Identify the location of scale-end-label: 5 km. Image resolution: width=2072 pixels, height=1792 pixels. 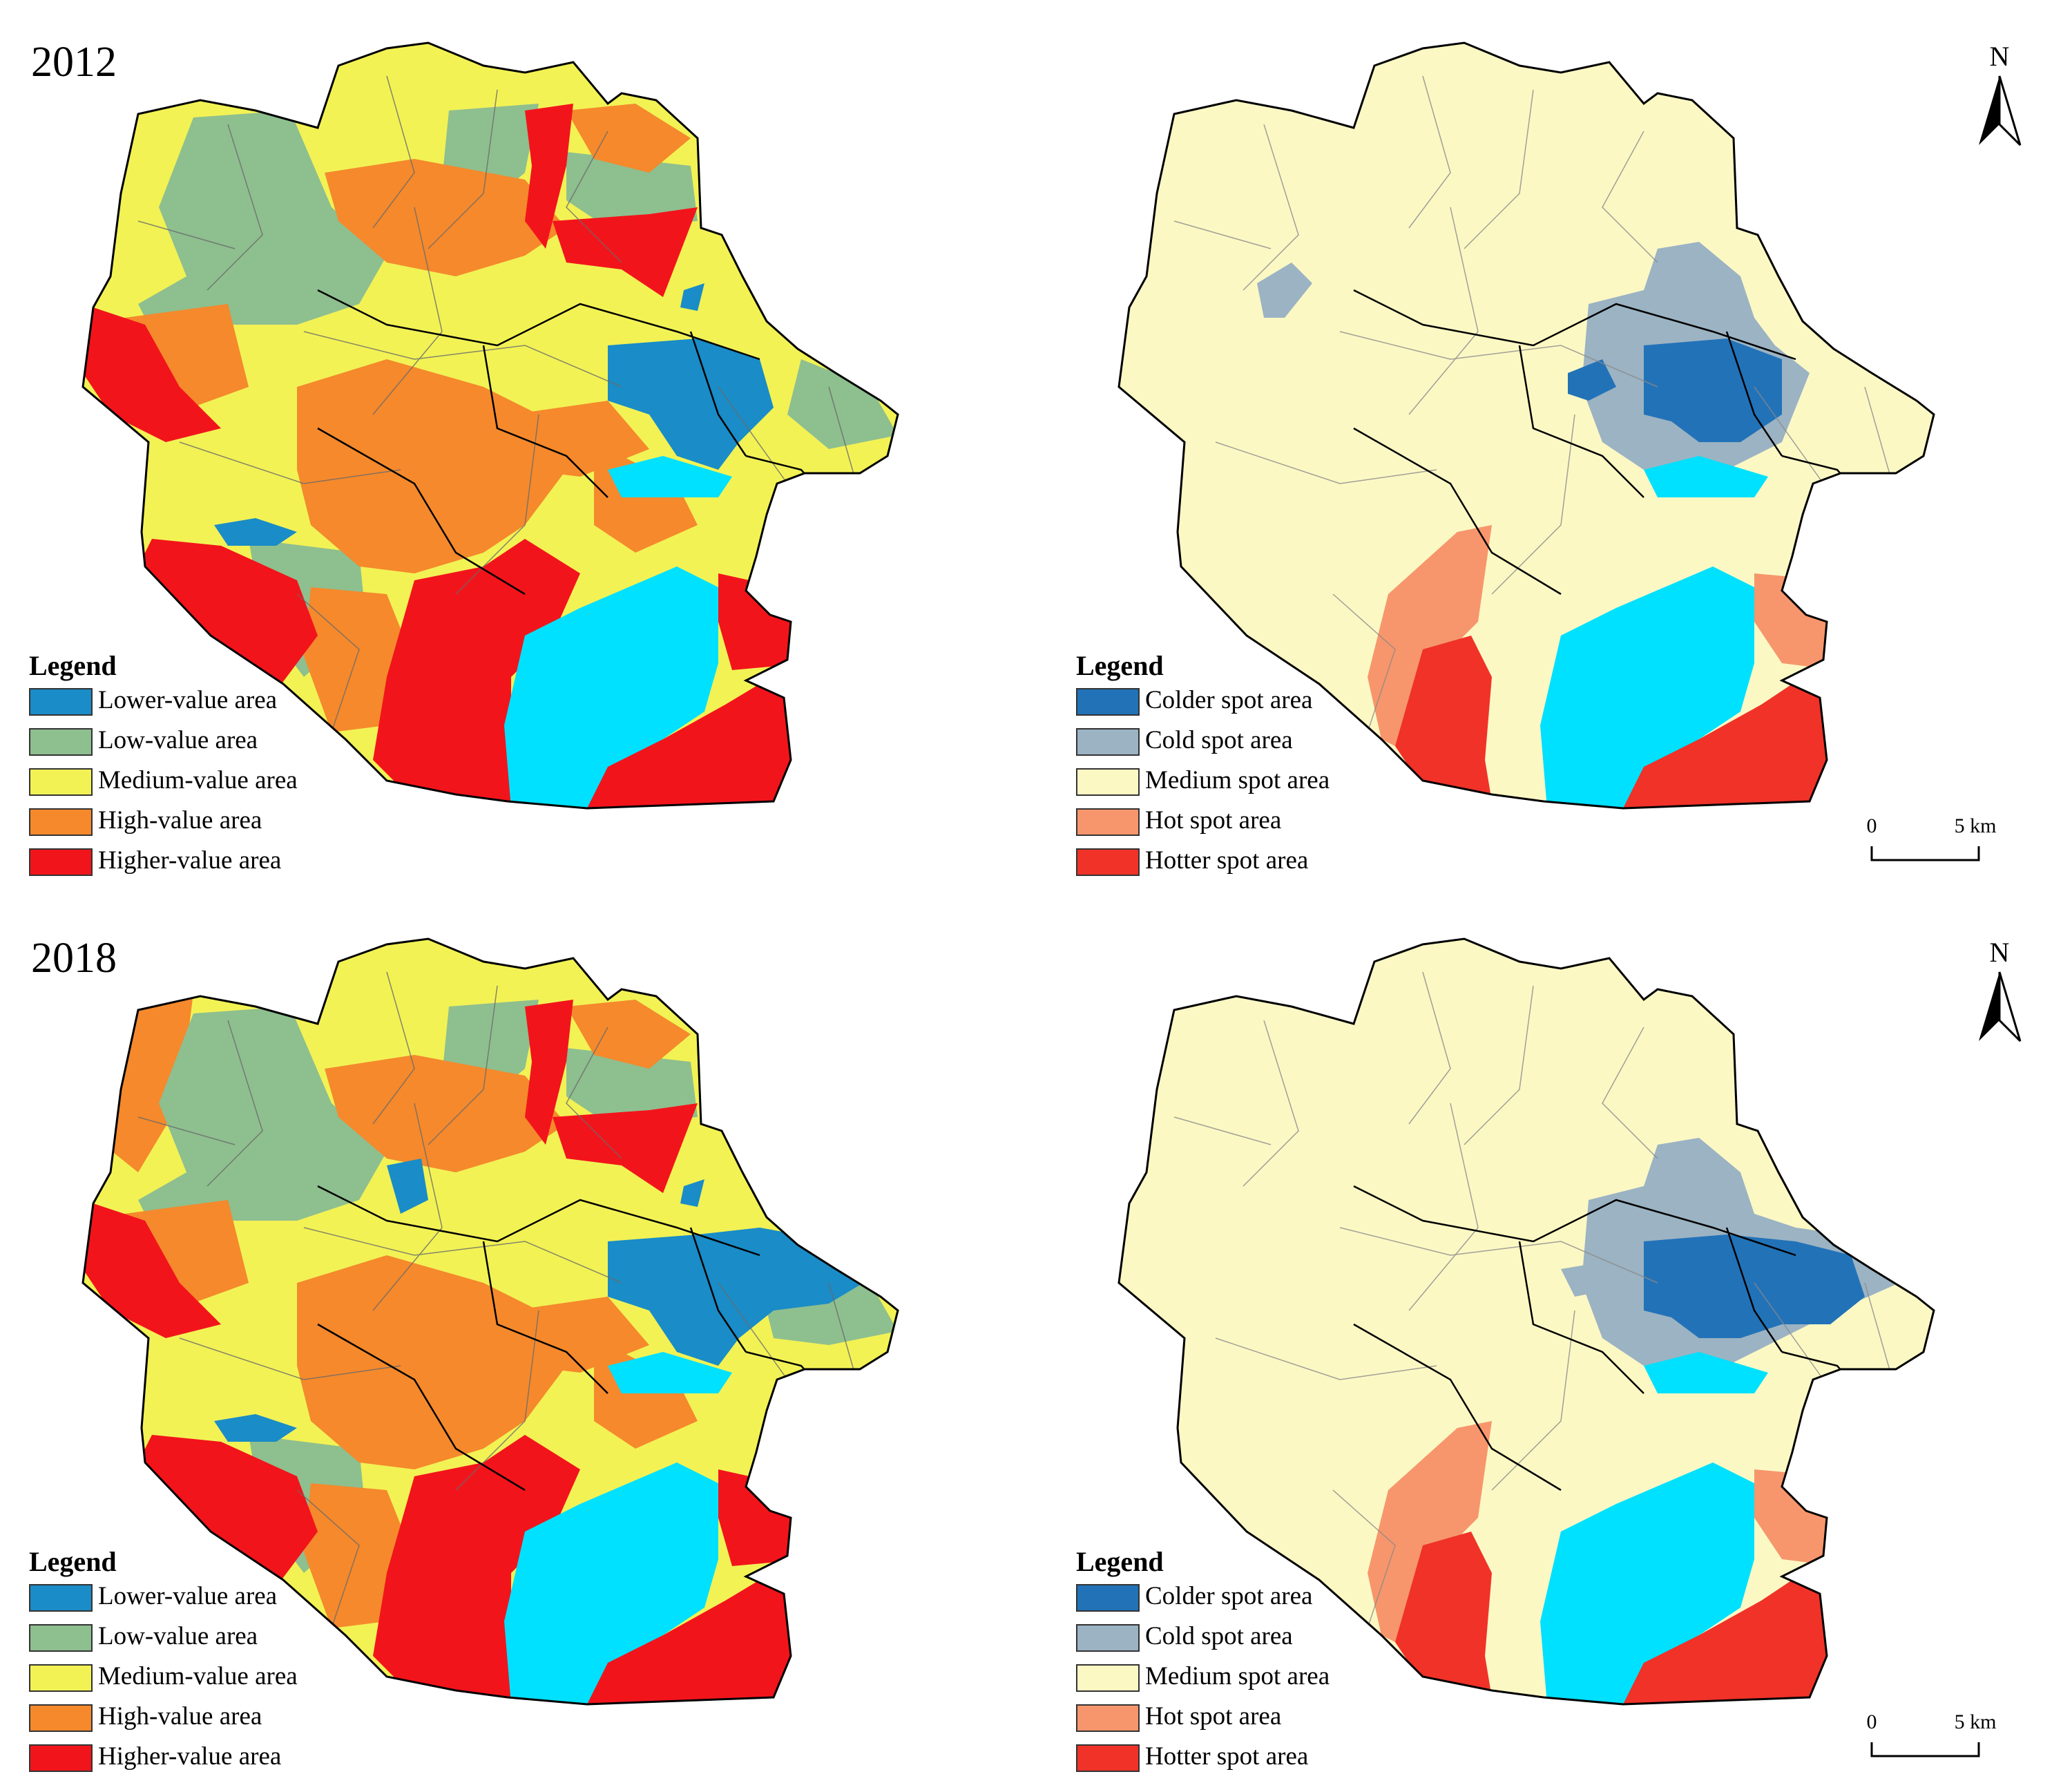
(1976, 825).